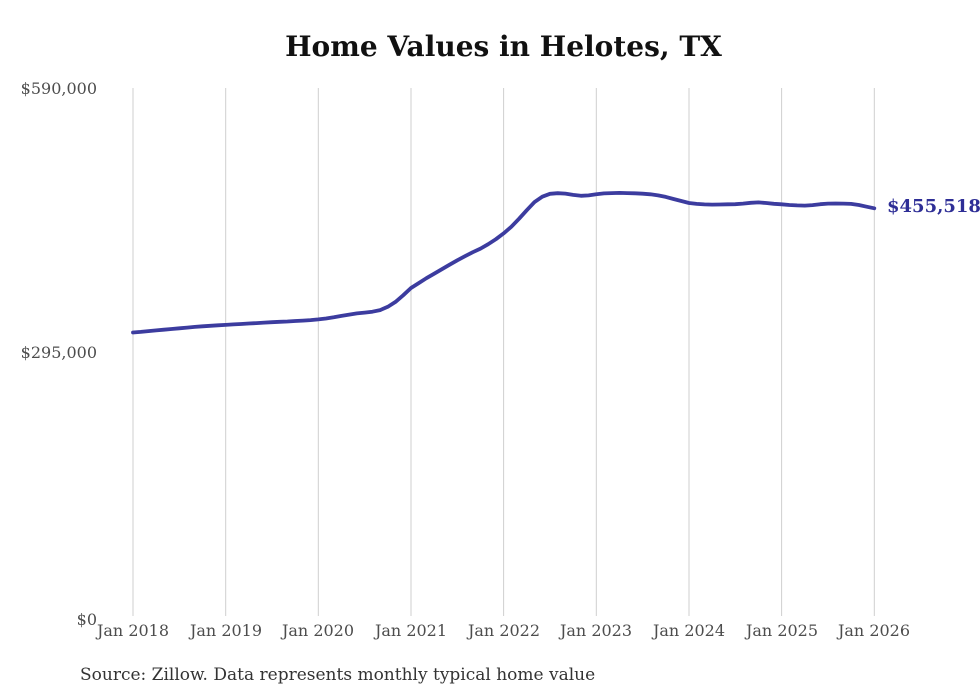  I want to click on y-tick-label: $590,000, so click(58, 88).